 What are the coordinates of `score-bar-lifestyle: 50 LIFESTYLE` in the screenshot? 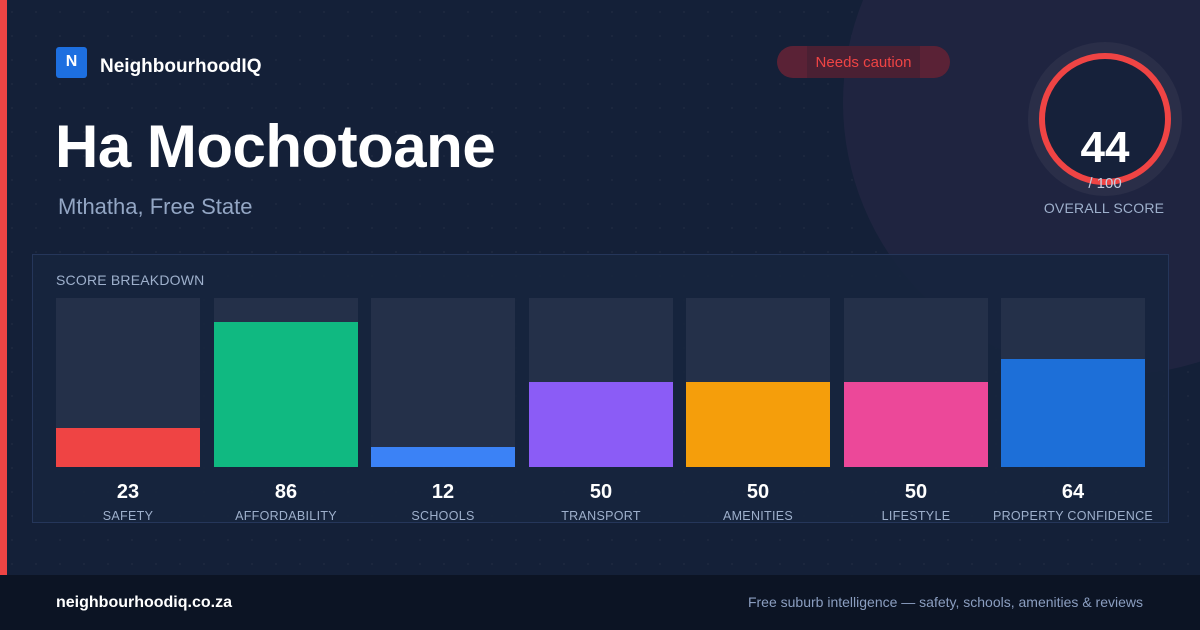 It's located at (916, 411).